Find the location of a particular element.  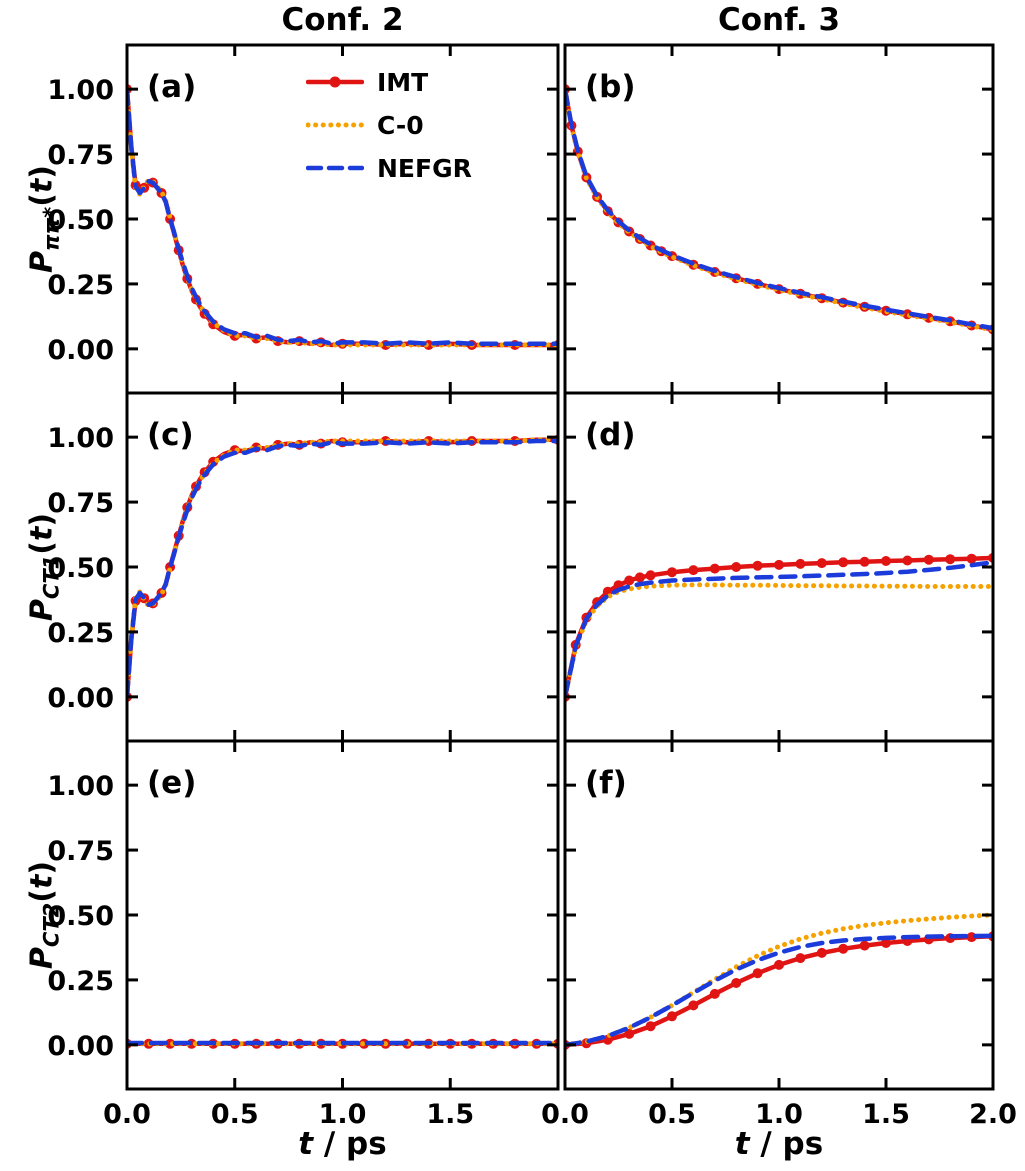

legend-item-imt: IMT is located at coordinates (389, 82).